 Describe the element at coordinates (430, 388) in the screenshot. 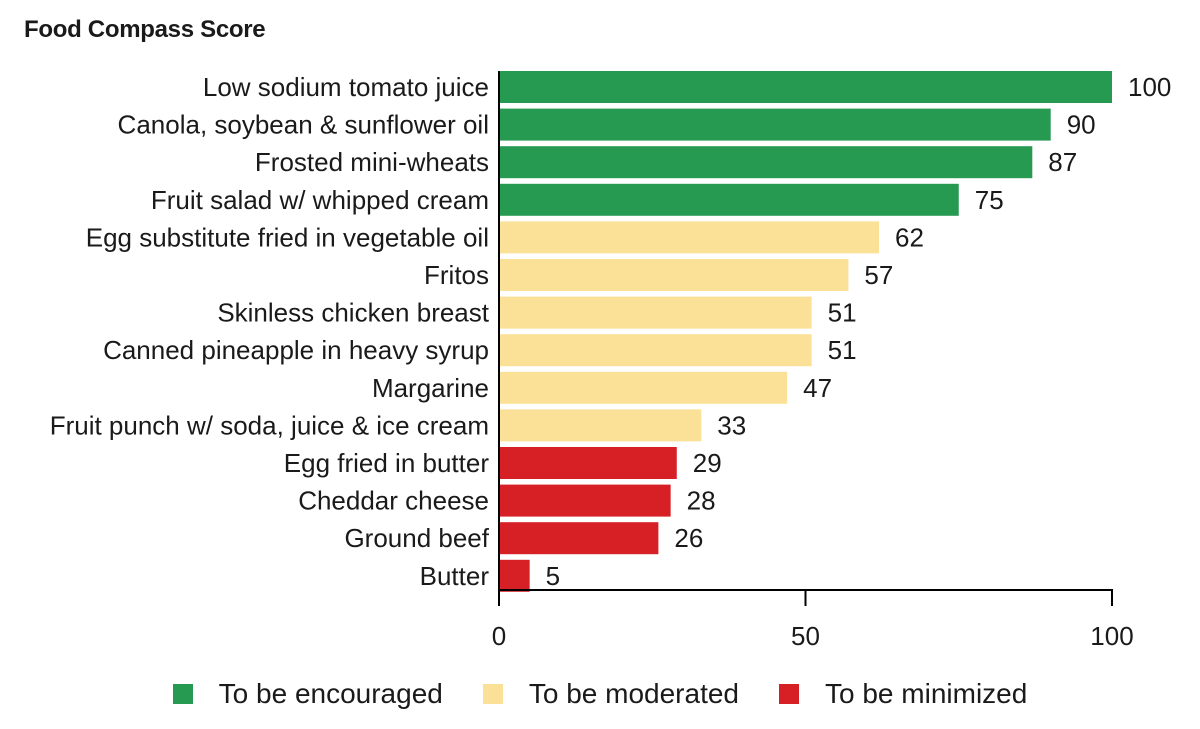

I see `category-label-margarine: Margarine` at that location.